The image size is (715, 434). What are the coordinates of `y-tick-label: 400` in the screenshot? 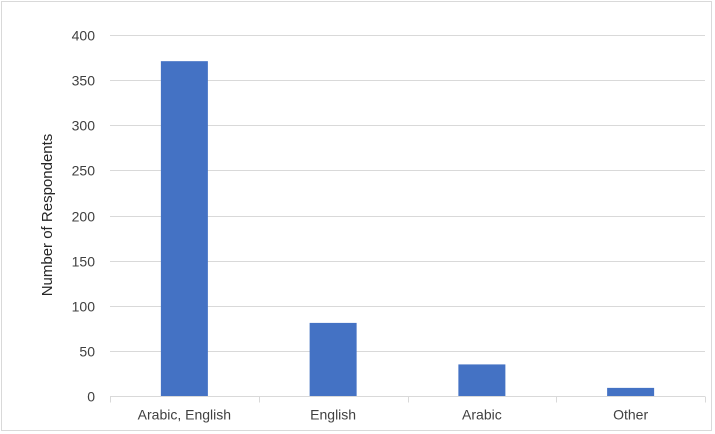 It's located at (84, 36).